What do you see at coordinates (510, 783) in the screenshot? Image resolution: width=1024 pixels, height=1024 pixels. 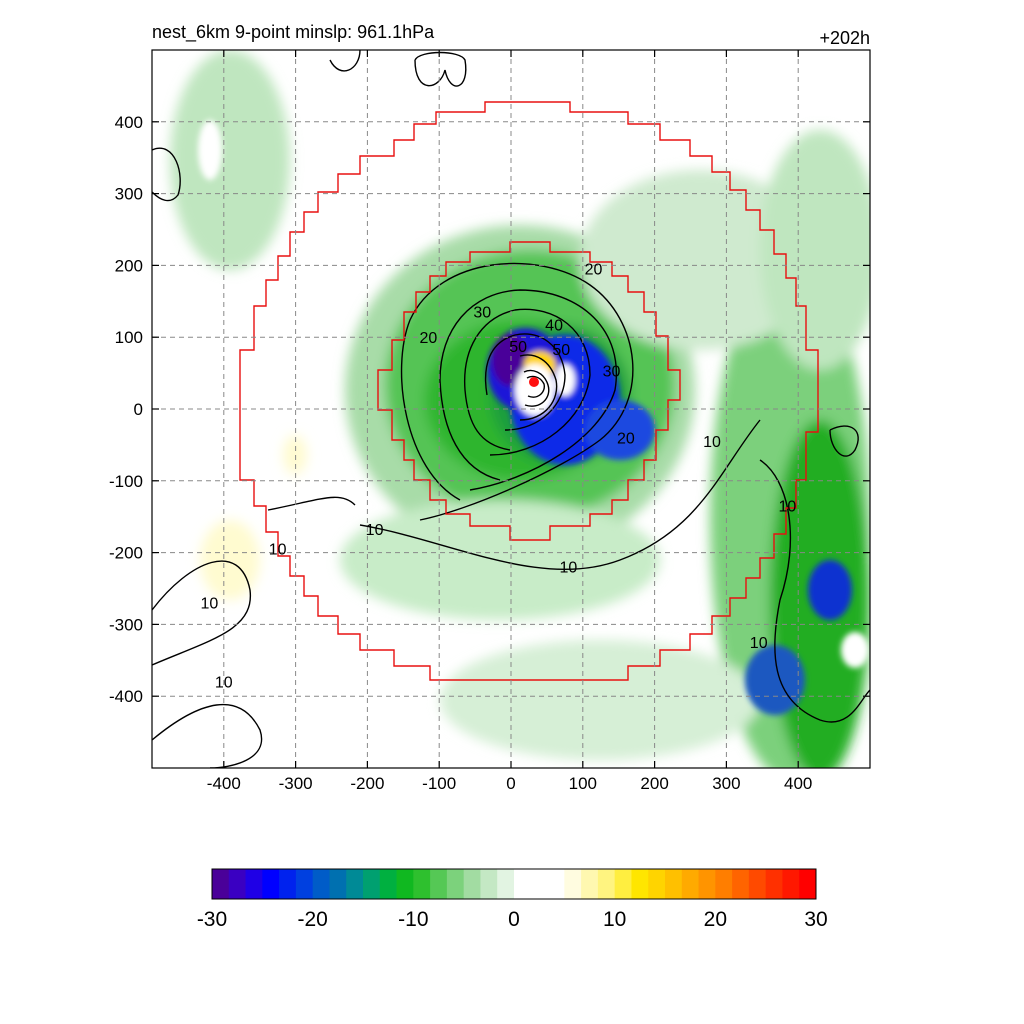 I see `x-tick-label: 0` at bounding box center [510, 783].